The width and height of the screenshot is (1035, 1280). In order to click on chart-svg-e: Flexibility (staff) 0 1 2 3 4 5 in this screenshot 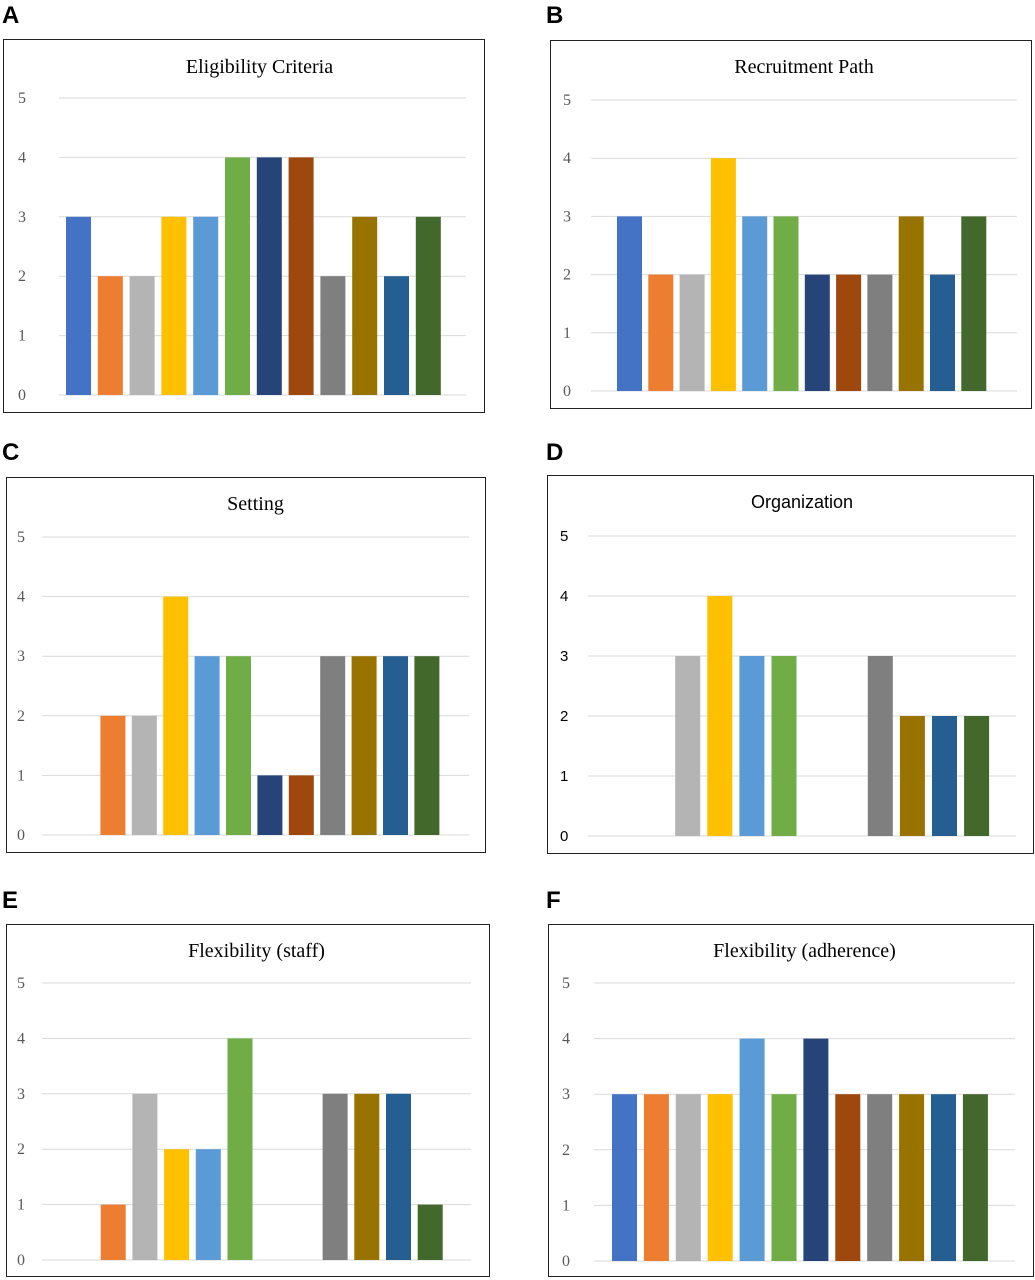, I will do `click(244, 1104)`.